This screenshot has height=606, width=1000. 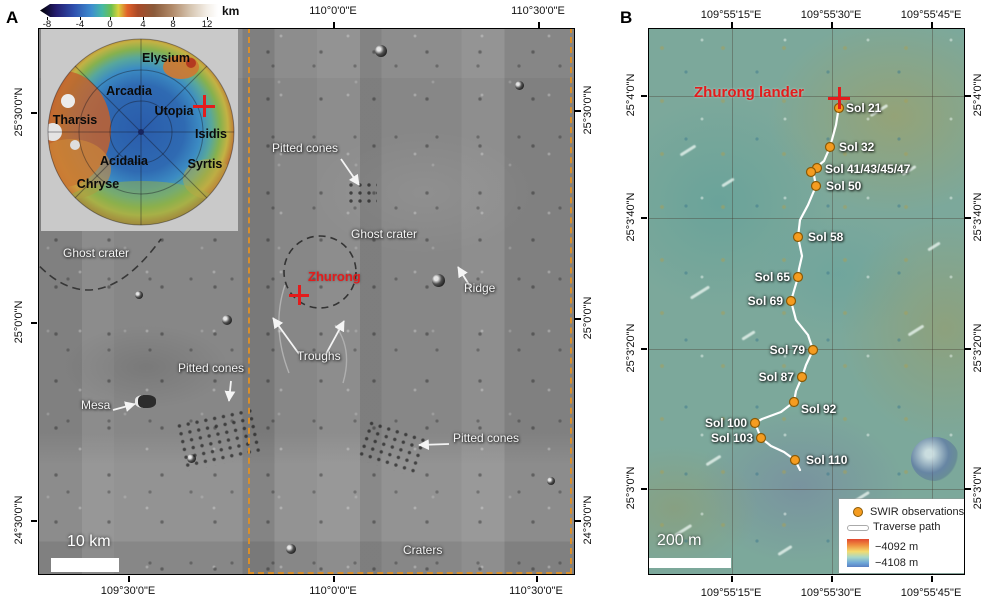 I want to click on b-bottom-lon-3: 109°55'45"E, so click(x=931, y=593).